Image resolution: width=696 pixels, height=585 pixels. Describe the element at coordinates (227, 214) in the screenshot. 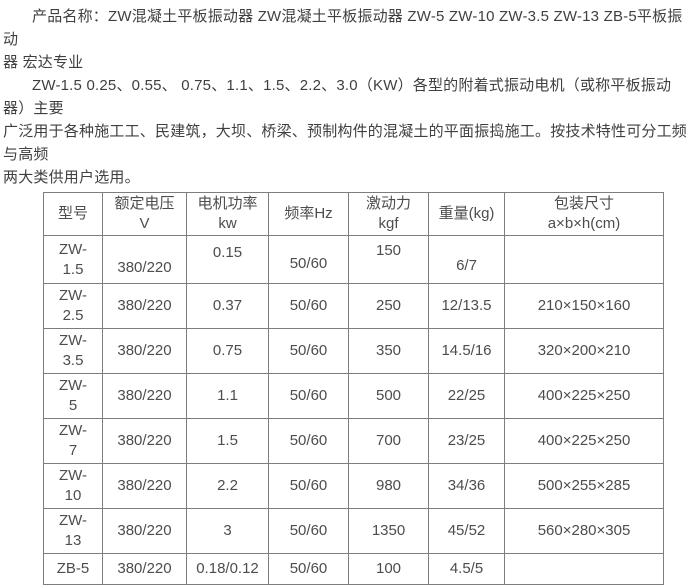

I see `column-header-power: 电机功率 kw` at that location.